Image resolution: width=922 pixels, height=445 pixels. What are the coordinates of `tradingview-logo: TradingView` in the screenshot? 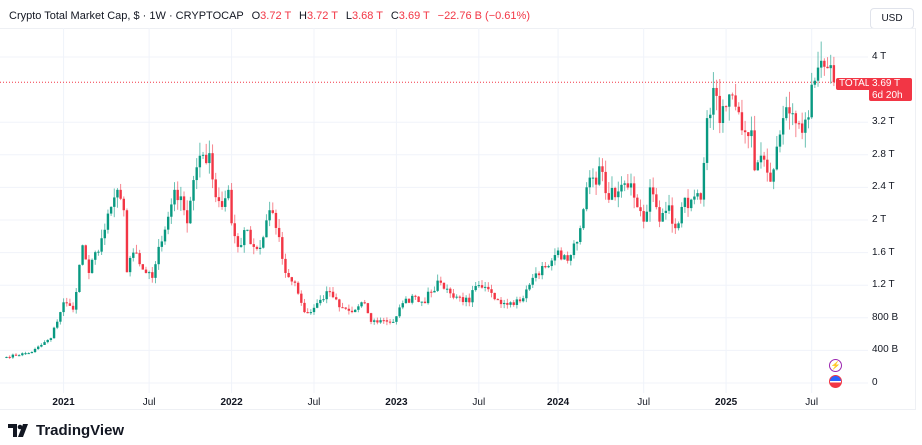 It's located at (66, 430).